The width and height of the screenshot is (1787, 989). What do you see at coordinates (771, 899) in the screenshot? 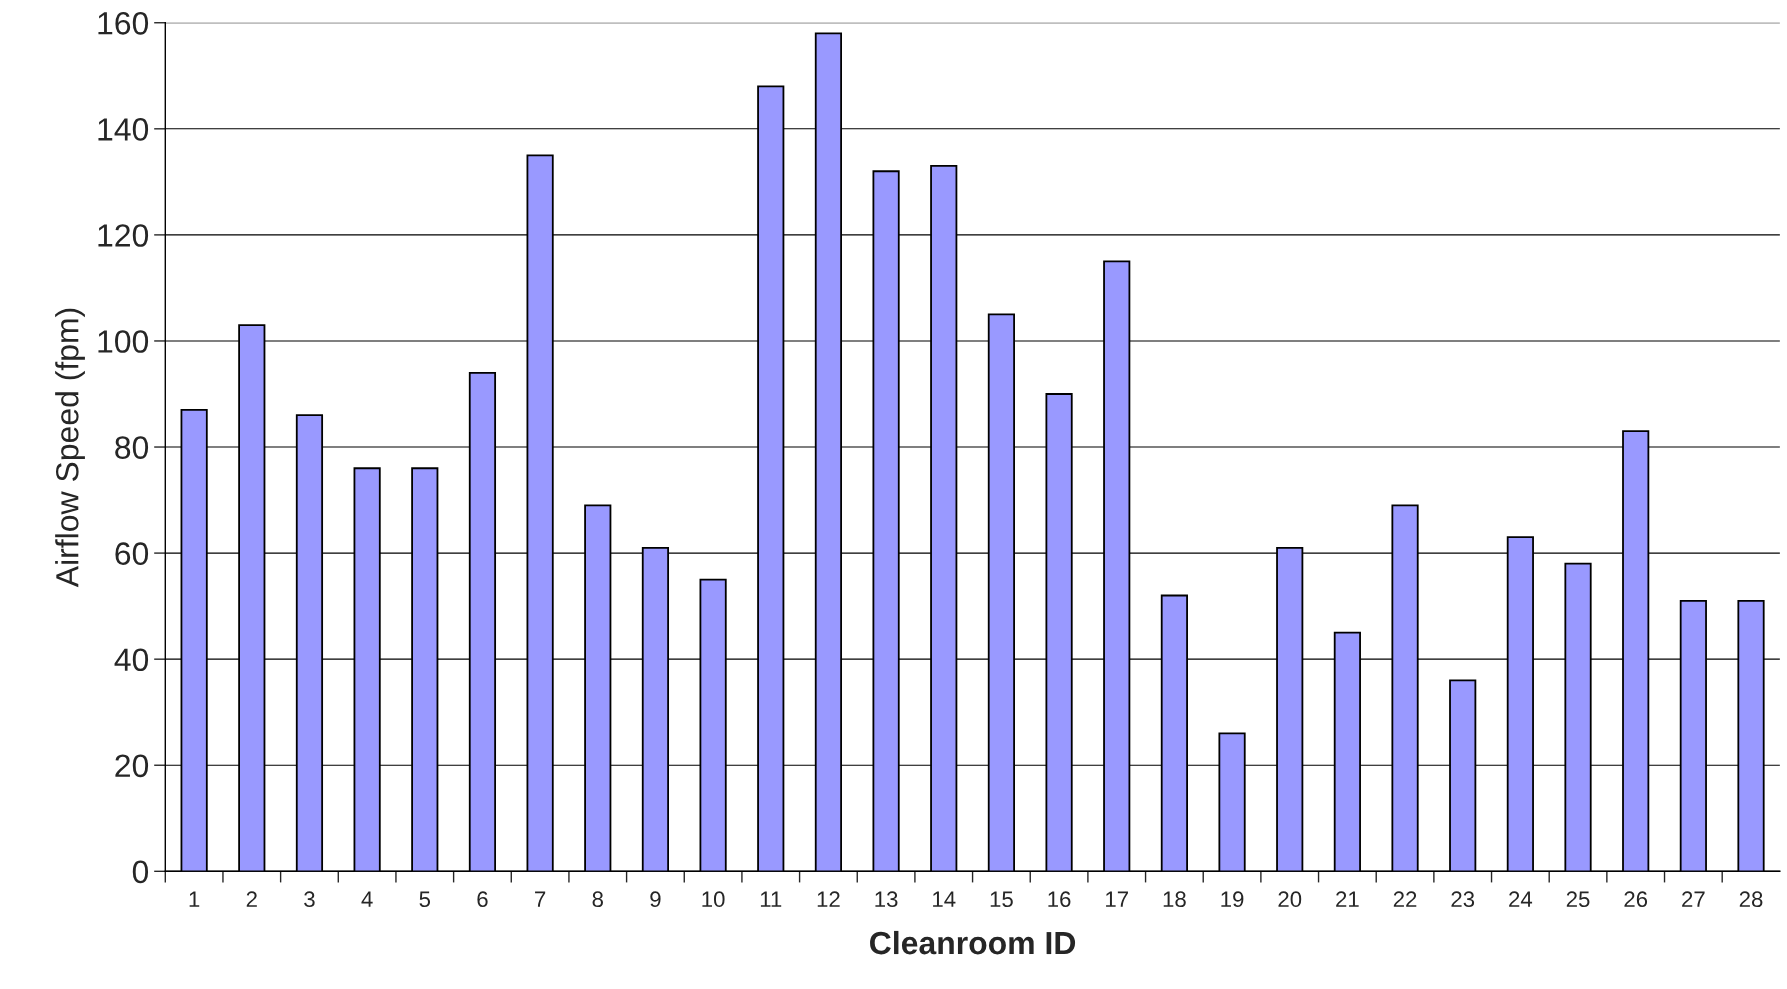
I see `x-tick-label: 11` at bounding box center [771, 899].